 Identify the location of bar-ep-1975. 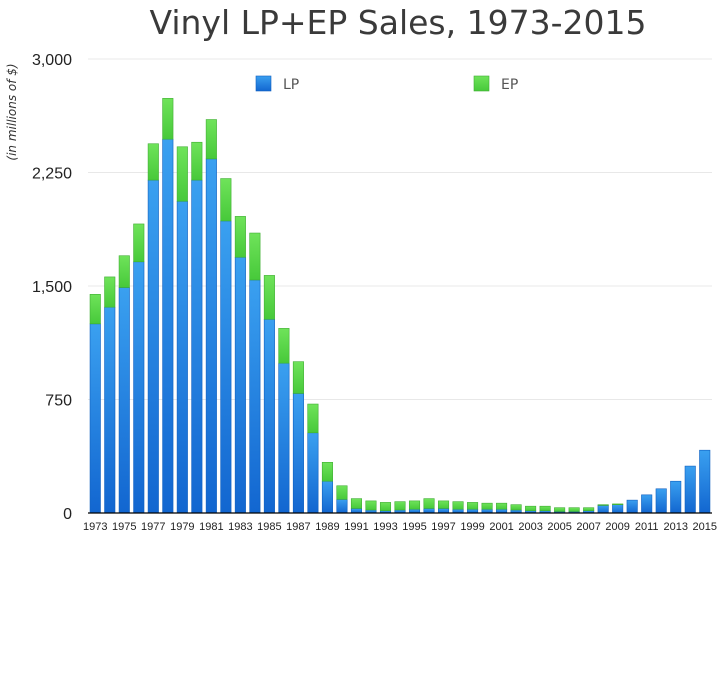
(124, 271).